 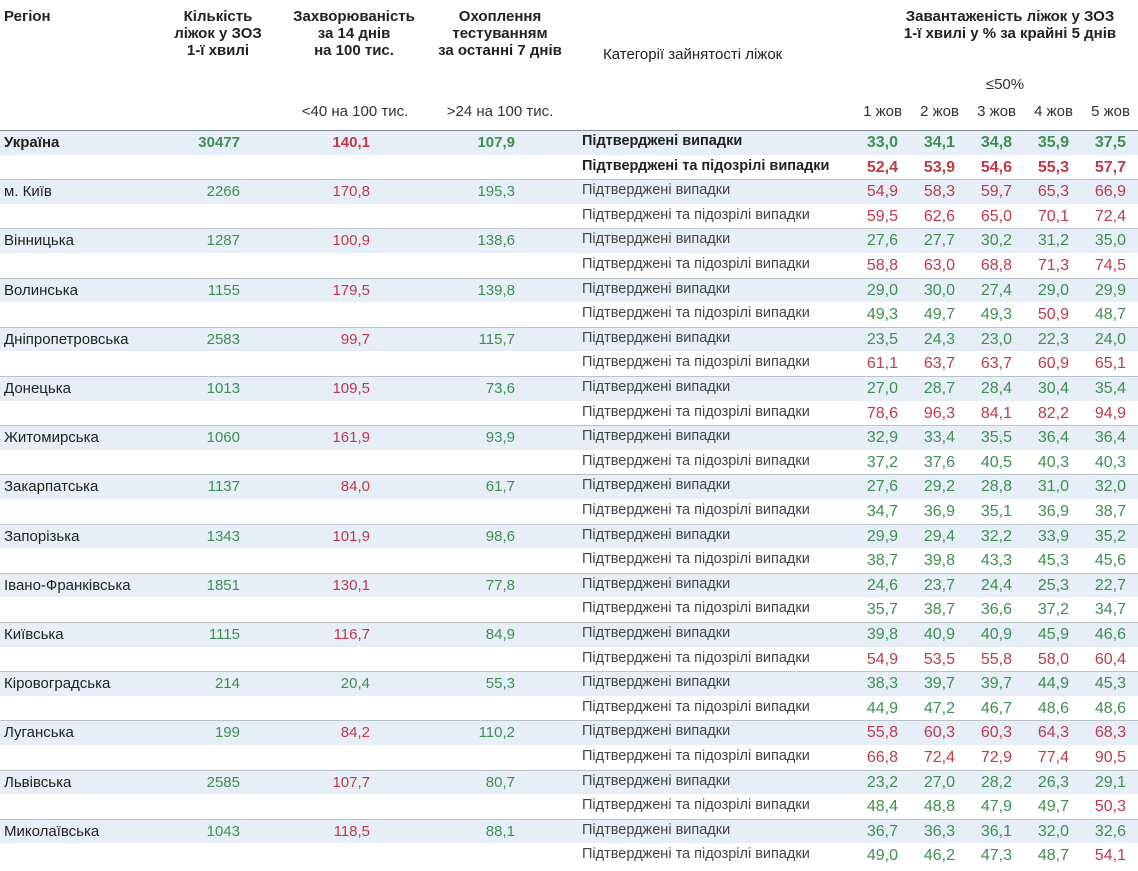 I want to click on region-name: Івано-Франківська, so click(x=67, y=585).